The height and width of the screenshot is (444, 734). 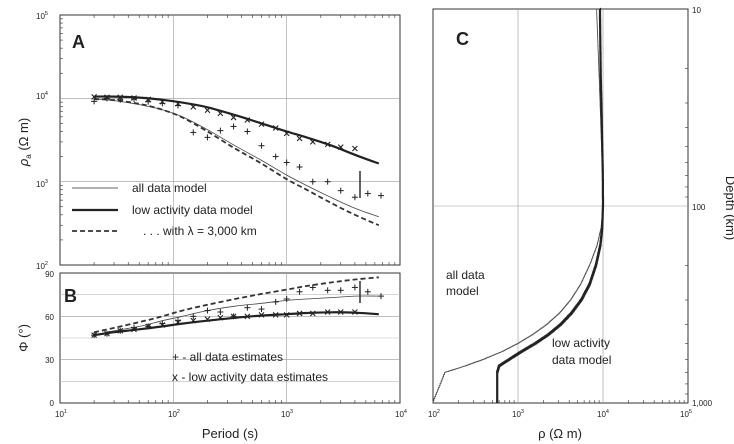 I want to click on panel-b-curves, so click(x=236, y=306).